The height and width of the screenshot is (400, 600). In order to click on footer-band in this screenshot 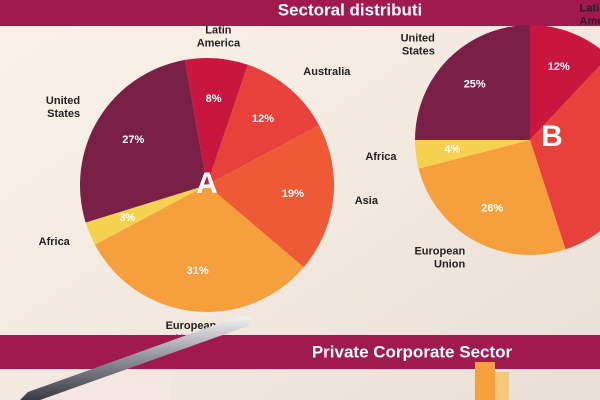, I will do `click(300, 352)`.